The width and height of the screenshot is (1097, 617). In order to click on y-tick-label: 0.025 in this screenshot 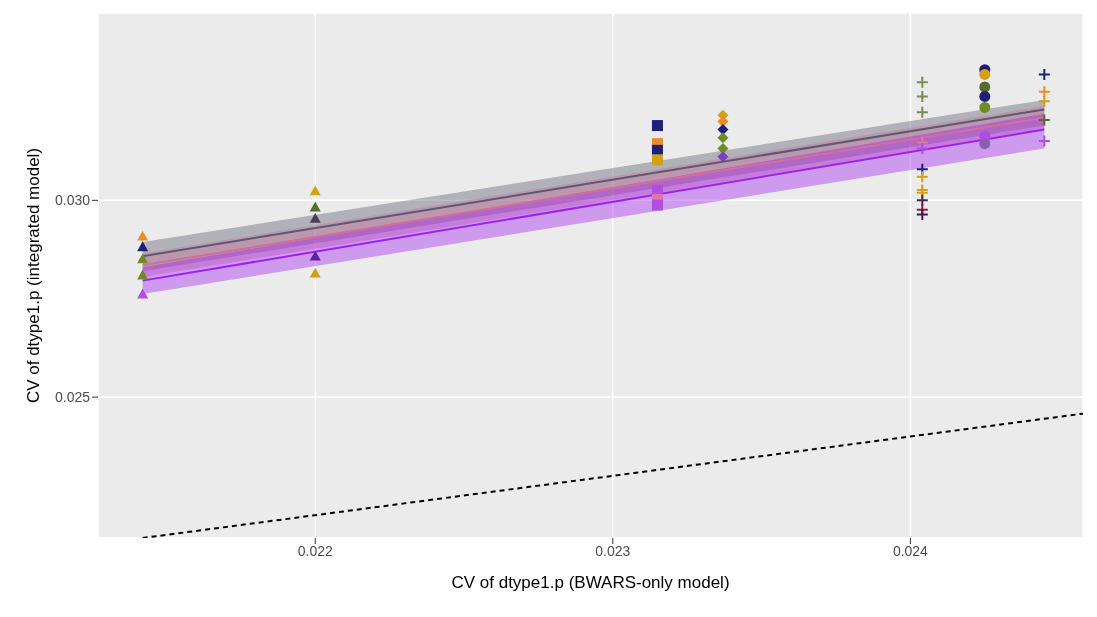, I will do `click(72, 397)`.